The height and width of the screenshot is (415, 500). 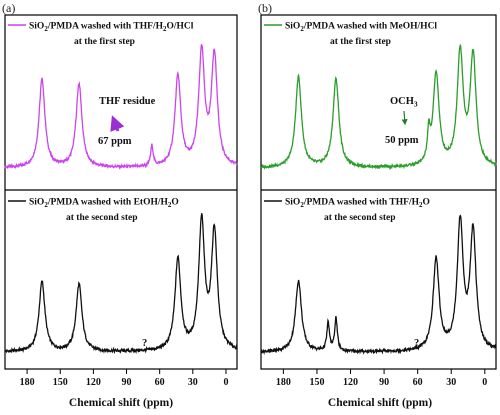 What do you see at coordinates (117, 123) in the screenshot?
I see `arrow-thf-residue-icon` at bounding box center [117, 123].